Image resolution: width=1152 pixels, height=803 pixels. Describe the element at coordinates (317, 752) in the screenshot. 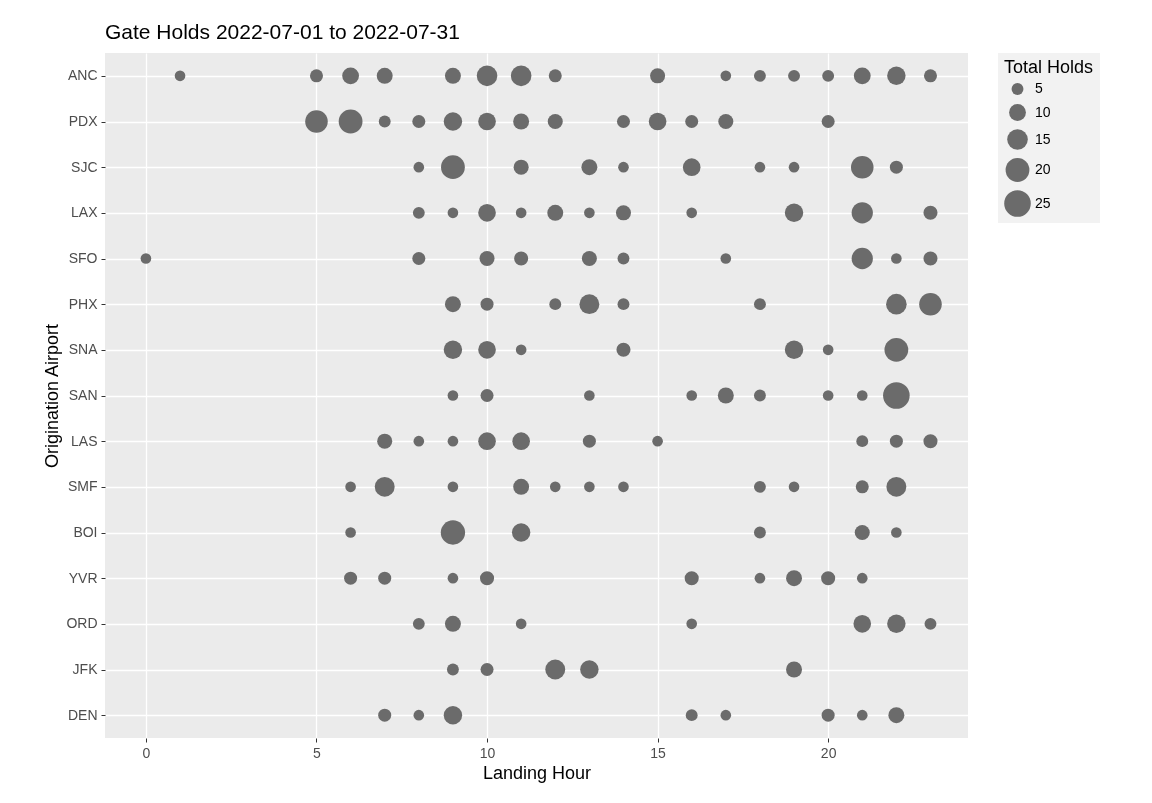

I see `x-tick-label: 5` at that location.